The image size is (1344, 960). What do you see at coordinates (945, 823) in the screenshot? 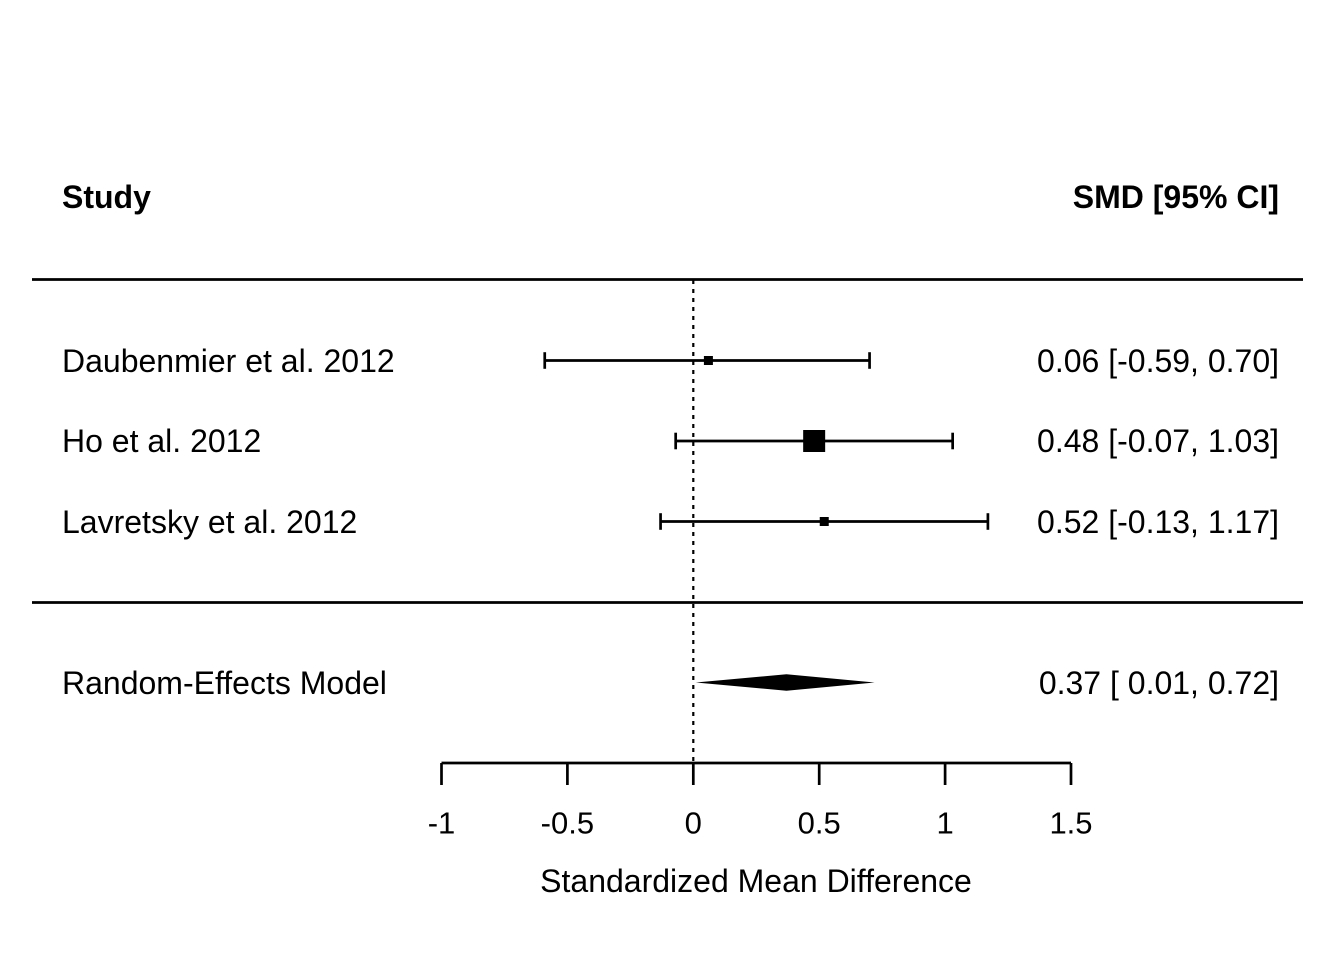
I see `x-tick-label-4: 1` at bounding box center [945, 823].